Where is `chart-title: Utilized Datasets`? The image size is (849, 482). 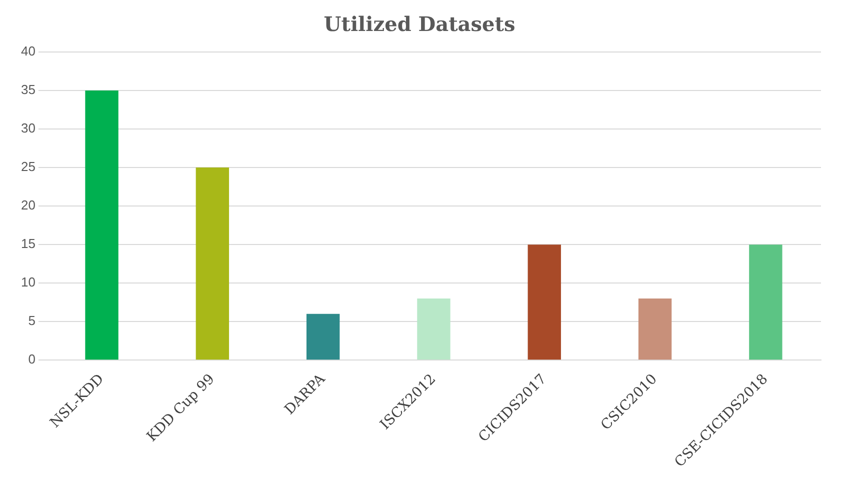 chart-title: Utilized Datasets is located at coordinates (420, 24).